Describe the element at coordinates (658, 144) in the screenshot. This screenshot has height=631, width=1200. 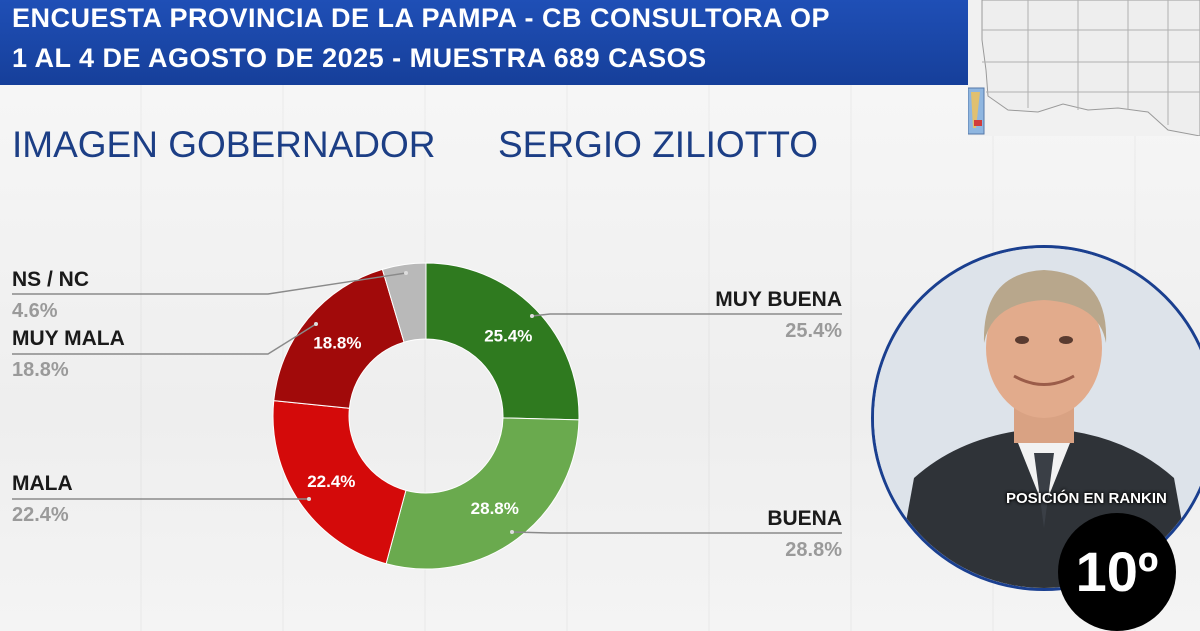
I see `chart-title-name: SERGIO ZILIOTTO` at that location.